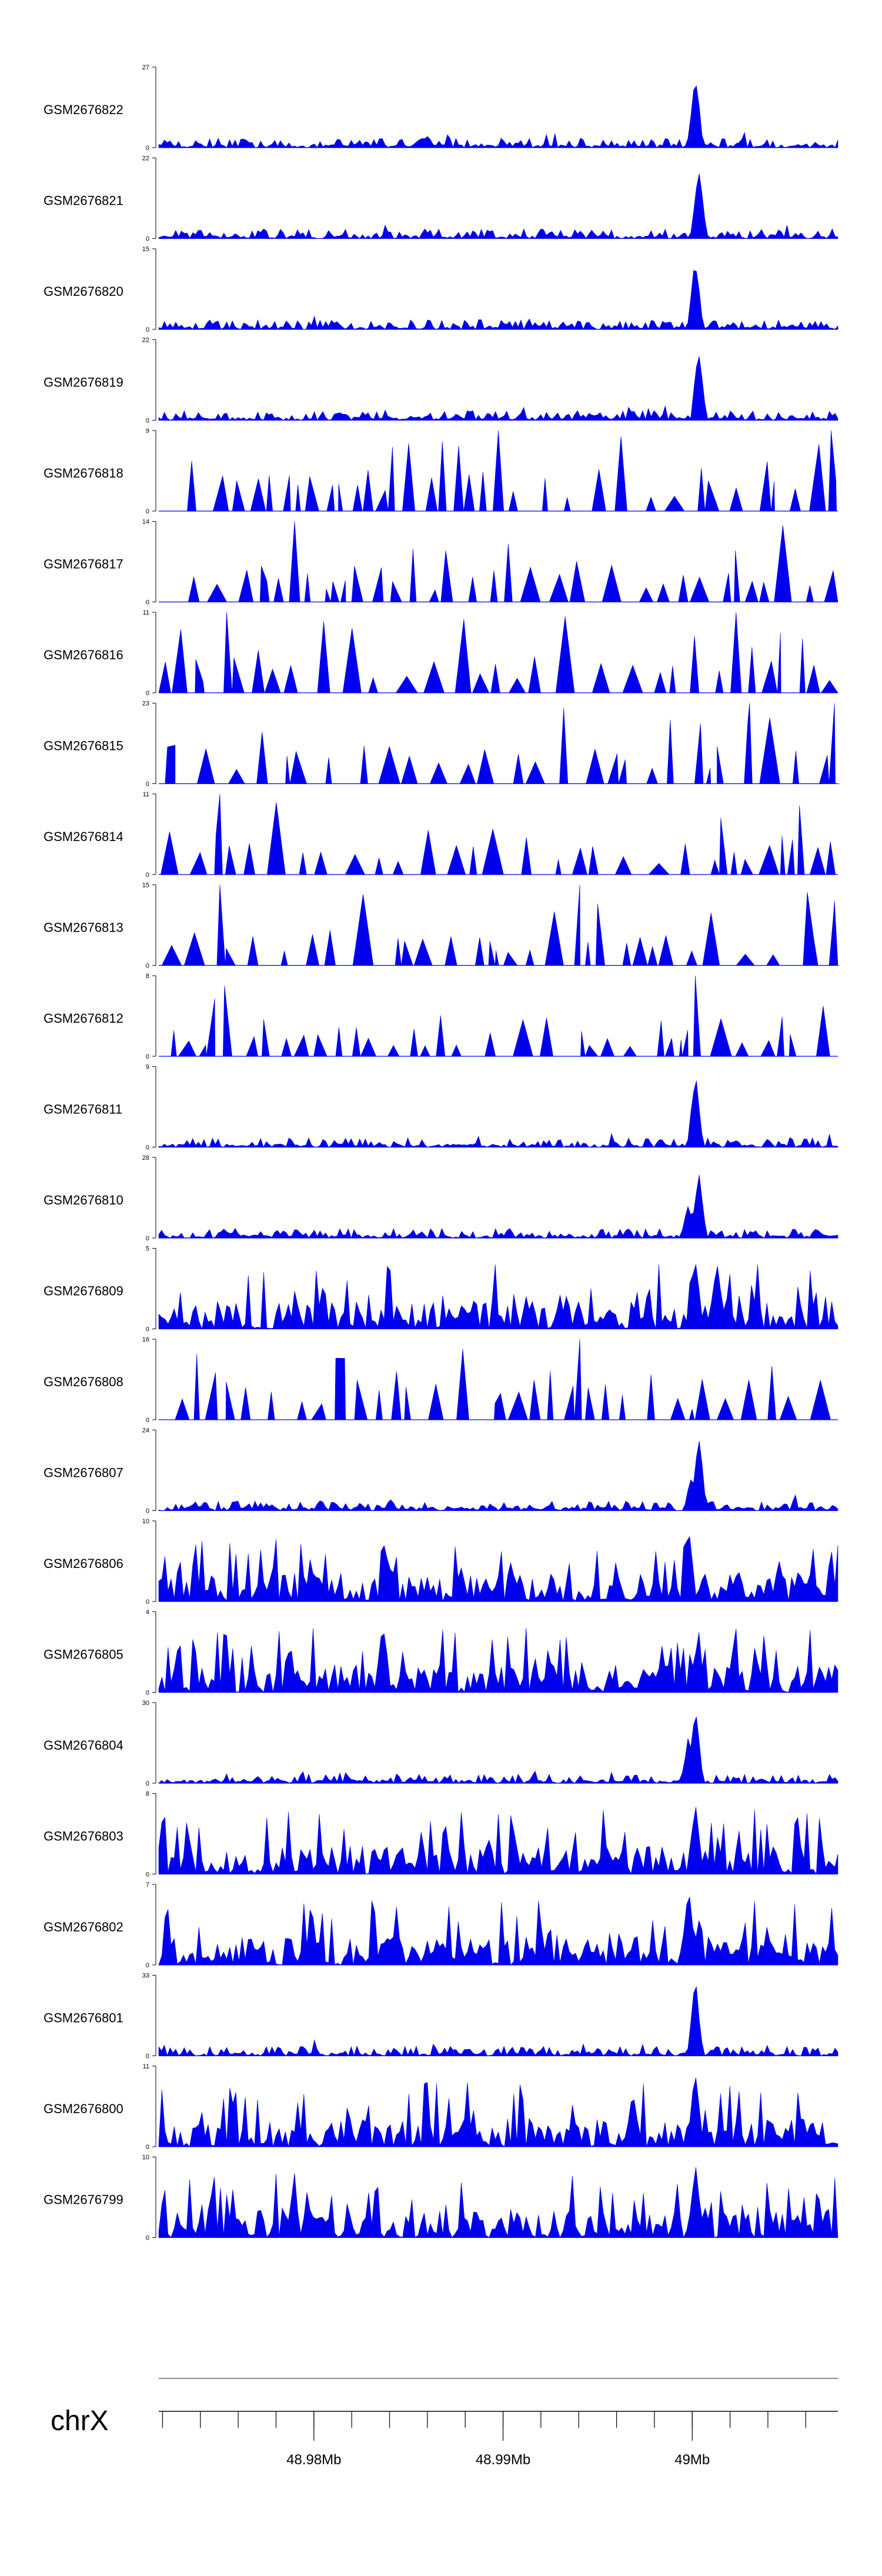 This screenshot has height=2576, width=882. Describe the element at coordinates (83, 1836) in the screenshot. I see `track-label: GSM2676803` at that location.